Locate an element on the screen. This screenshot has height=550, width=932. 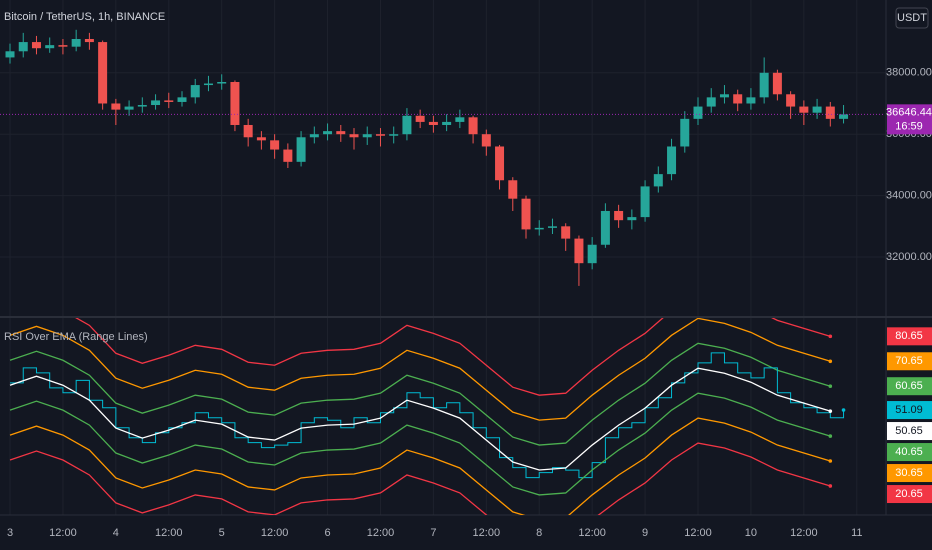
y-tick-label: 38000.00 is located at coordinates (909, 73).